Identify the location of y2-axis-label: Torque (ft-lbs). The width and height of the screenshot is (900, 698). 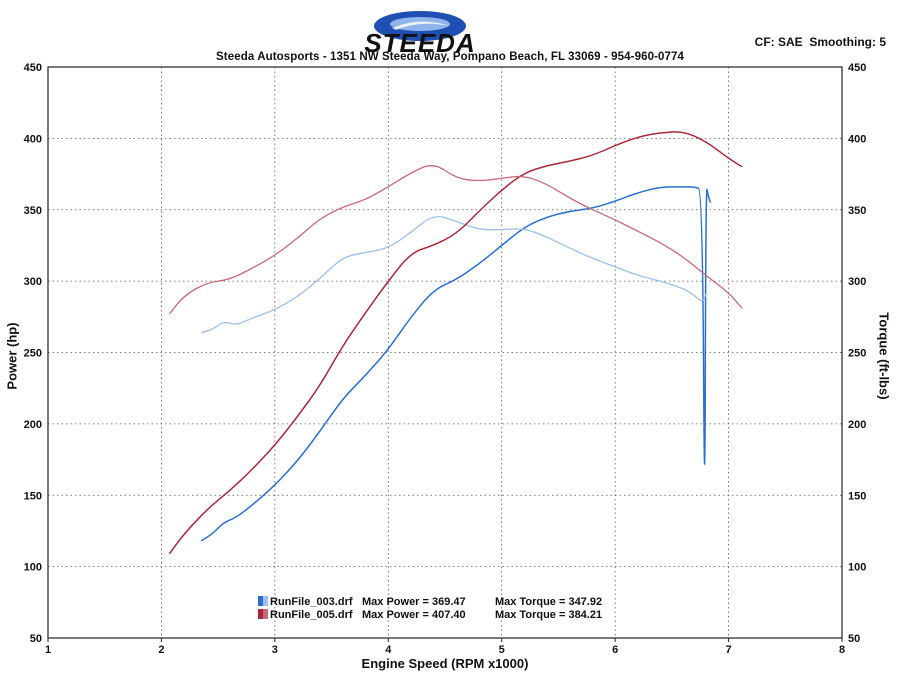
(884, 356).